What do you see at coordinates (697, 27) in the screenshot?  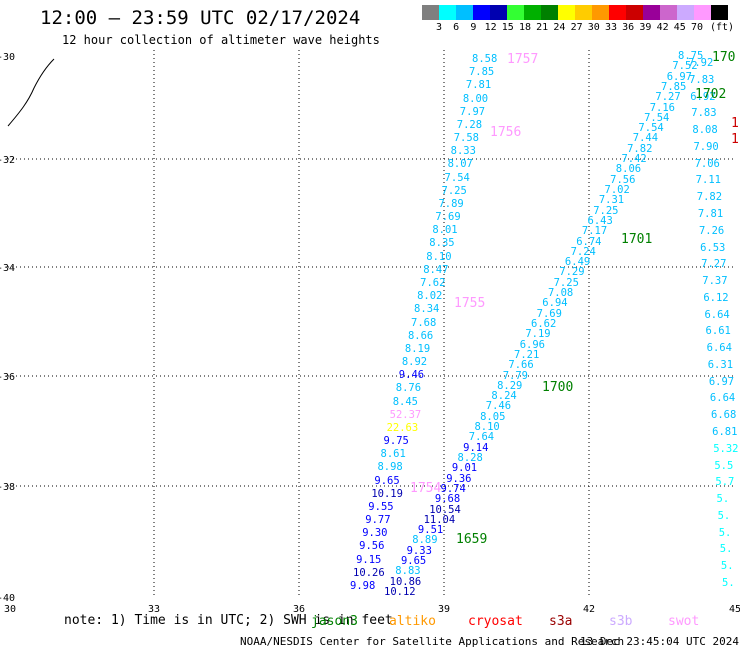 I see `colorbar-label: 70` at bounding box center [697, 27].